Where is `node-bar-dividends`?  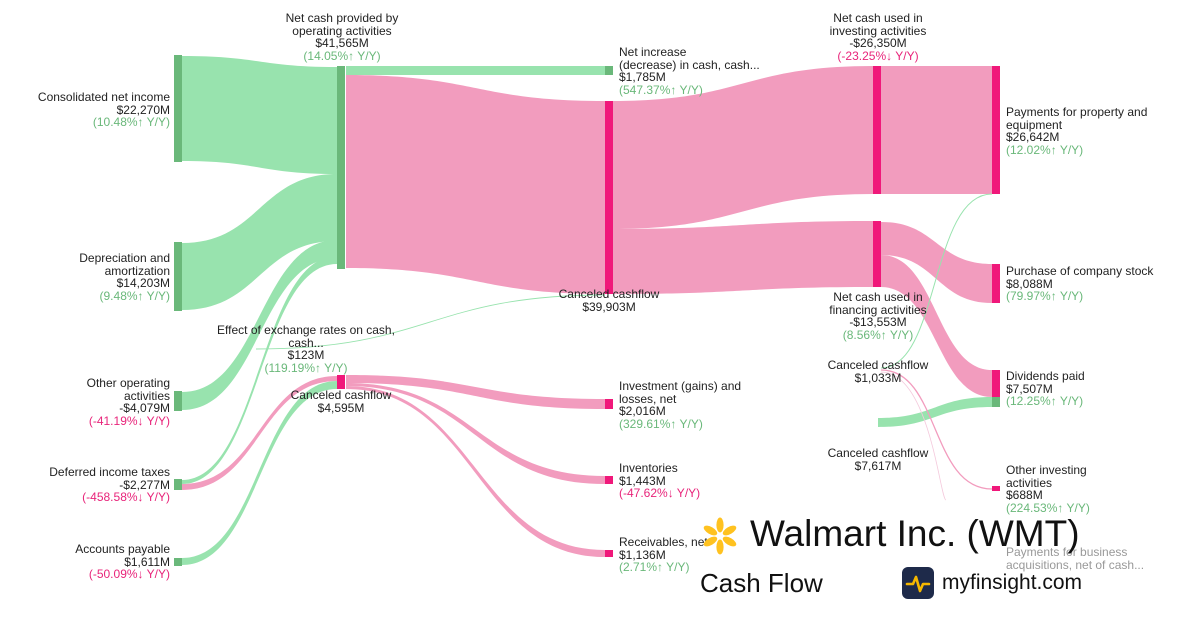 node-bar-dividends is located at coordinates (996, 383).